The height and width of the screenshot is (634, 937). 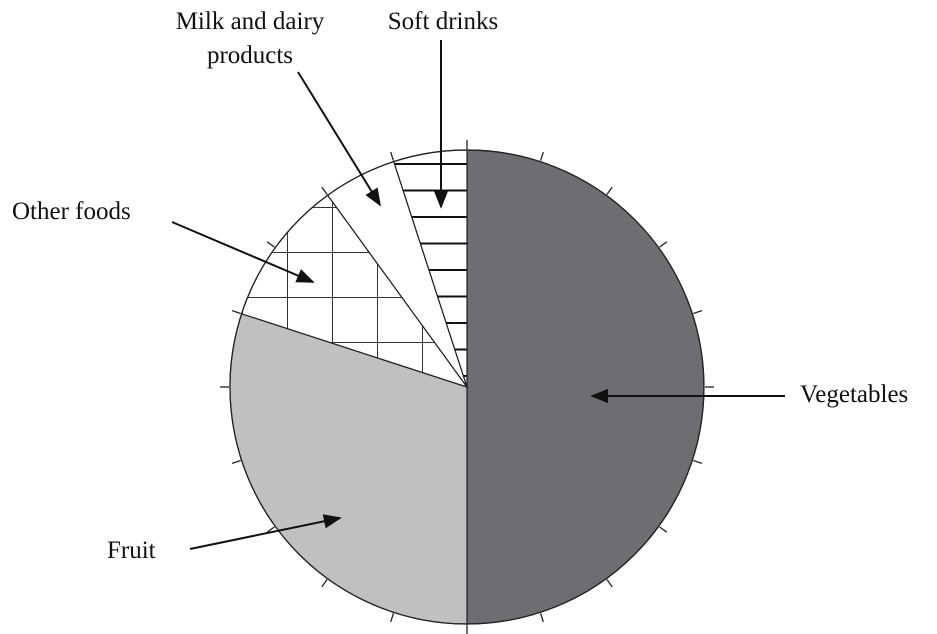 I want to click on slice-label: Other foods, so click(x=71, y=211).